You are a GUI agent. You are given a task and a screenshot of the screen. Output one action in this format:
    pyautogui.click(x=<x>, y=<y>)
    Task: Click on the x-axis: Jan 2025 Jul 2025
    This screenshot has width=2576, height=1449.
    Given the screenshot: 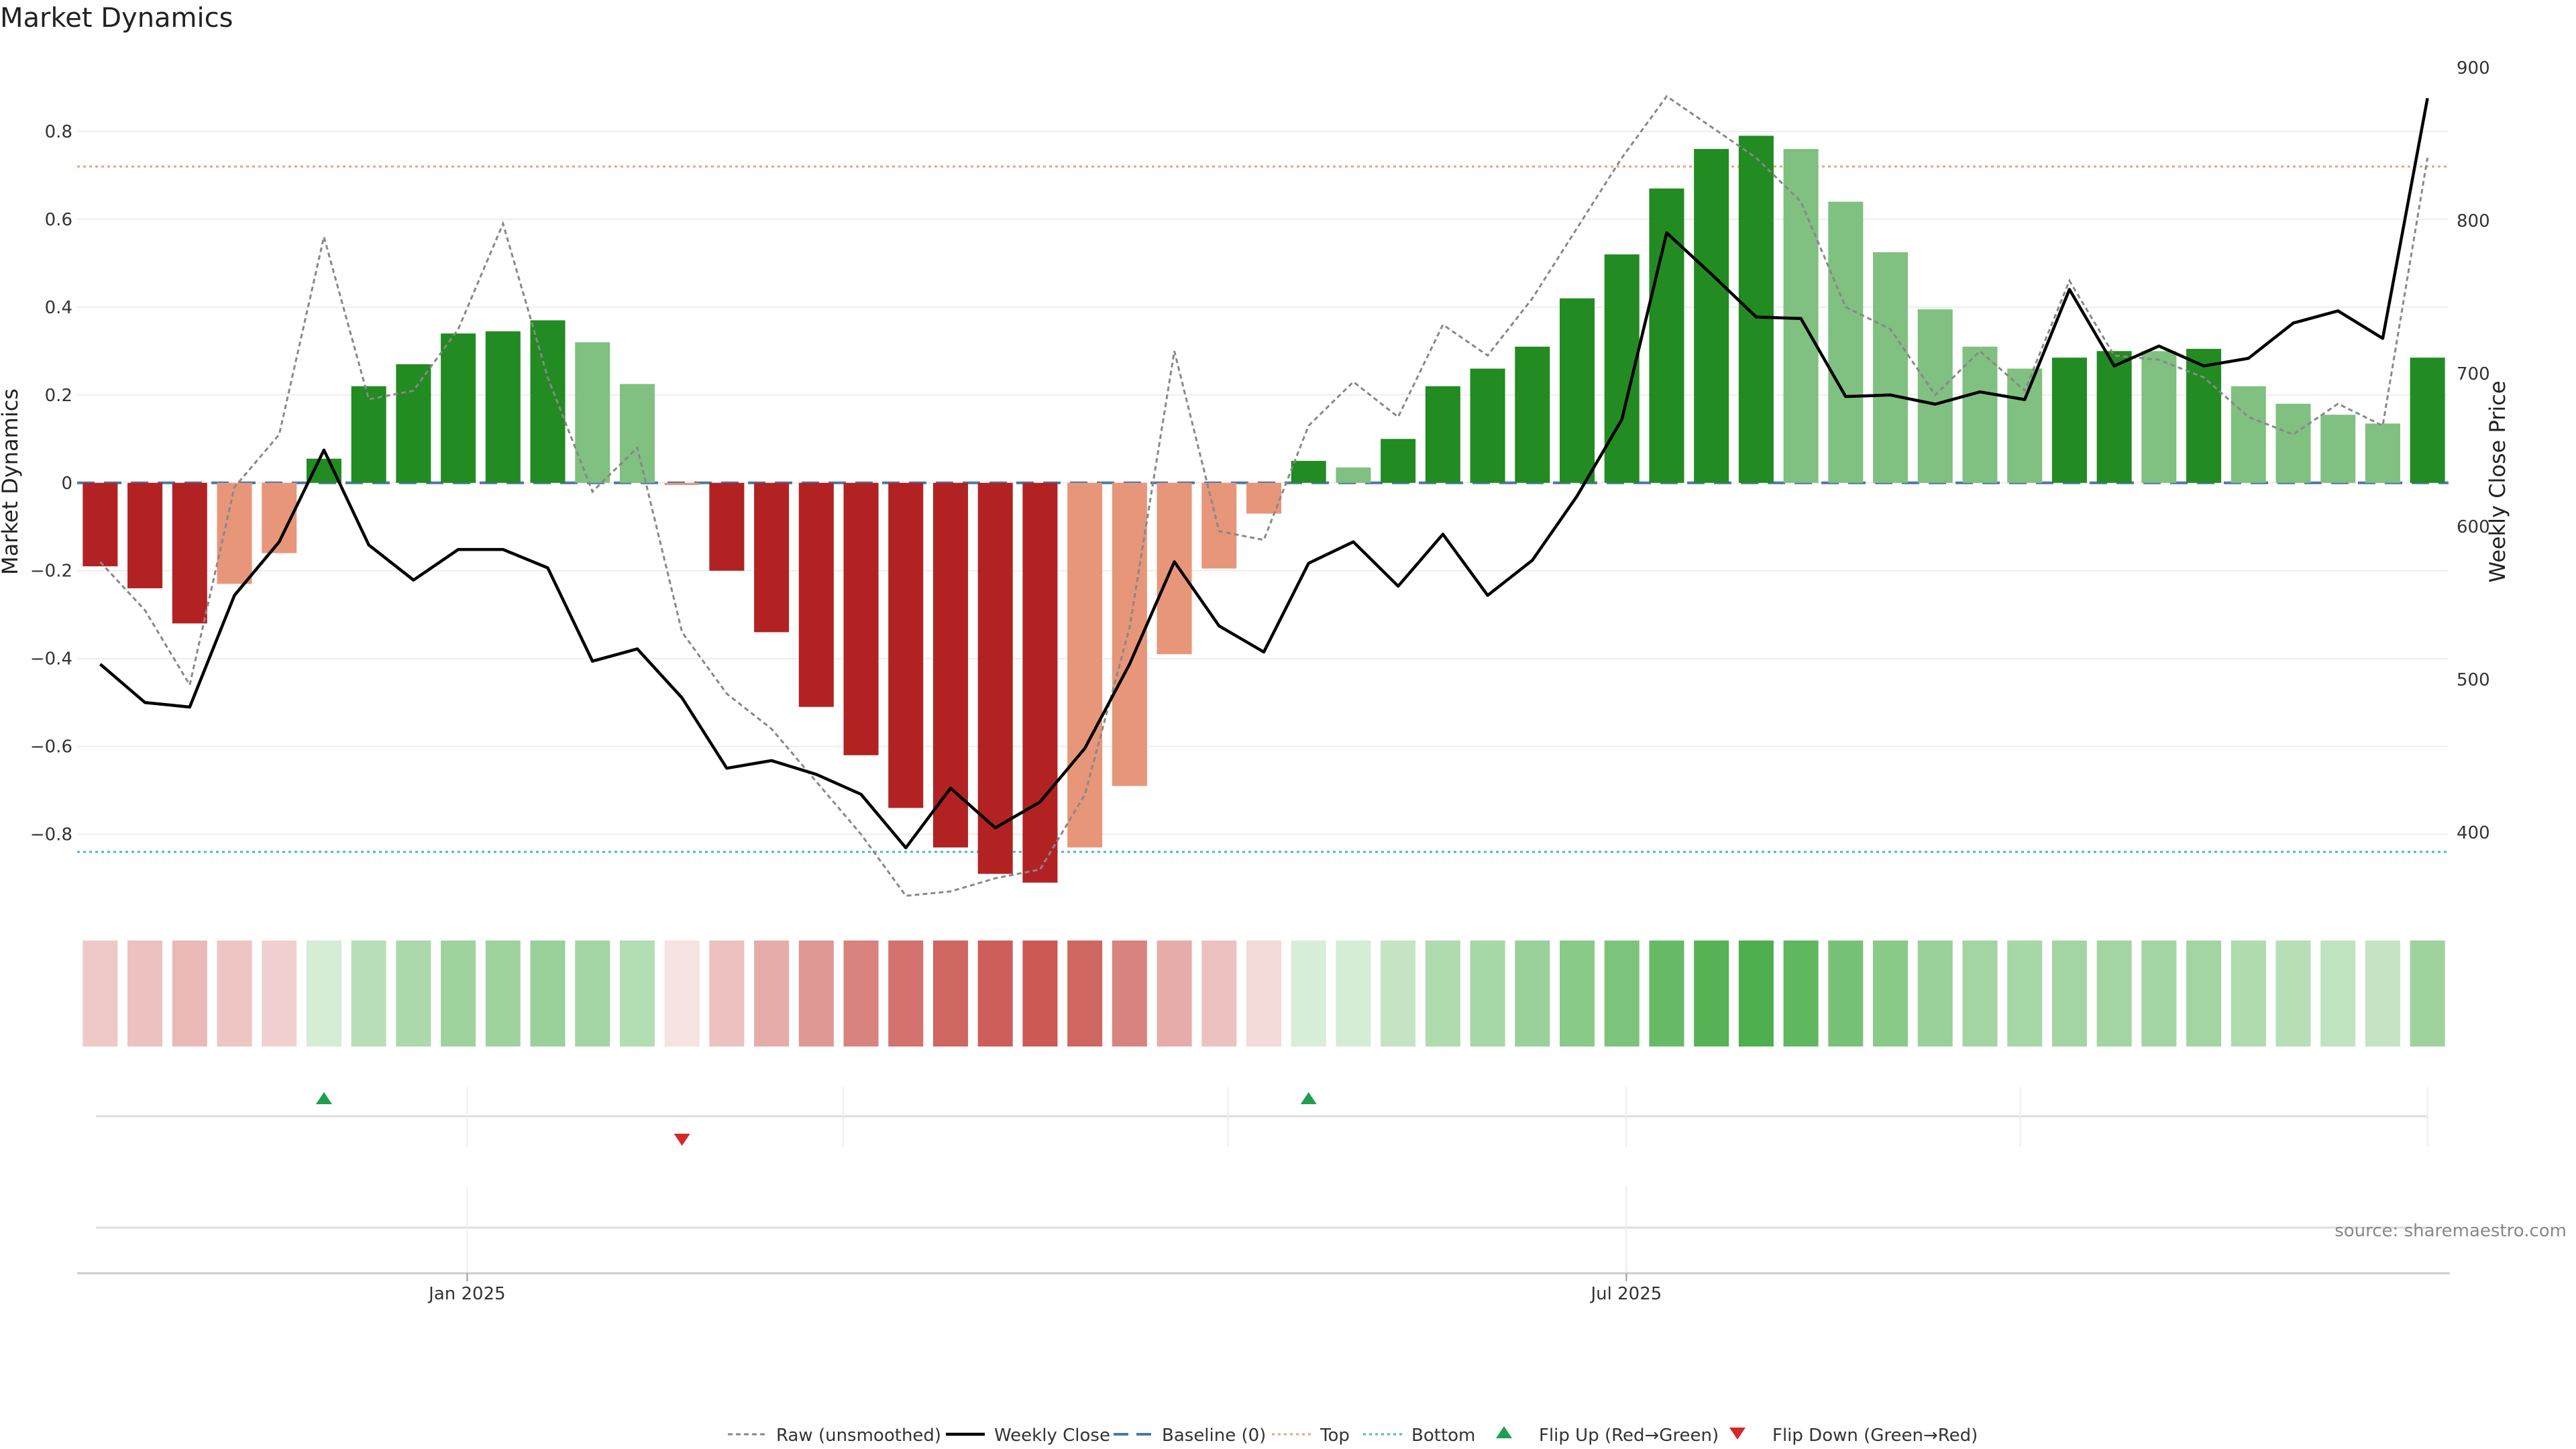 What is the action you would take?
    pyautogui.click(x=1263, y=1288)
    